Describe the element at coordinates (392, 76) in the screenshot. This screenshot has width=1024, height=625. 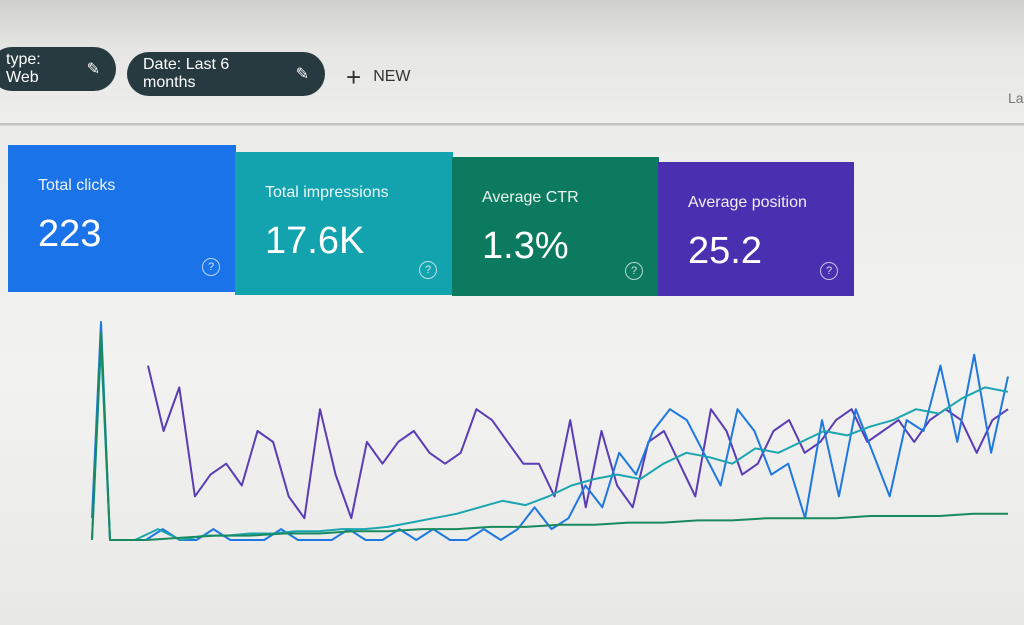
I see `new-label: NEW` at that location.